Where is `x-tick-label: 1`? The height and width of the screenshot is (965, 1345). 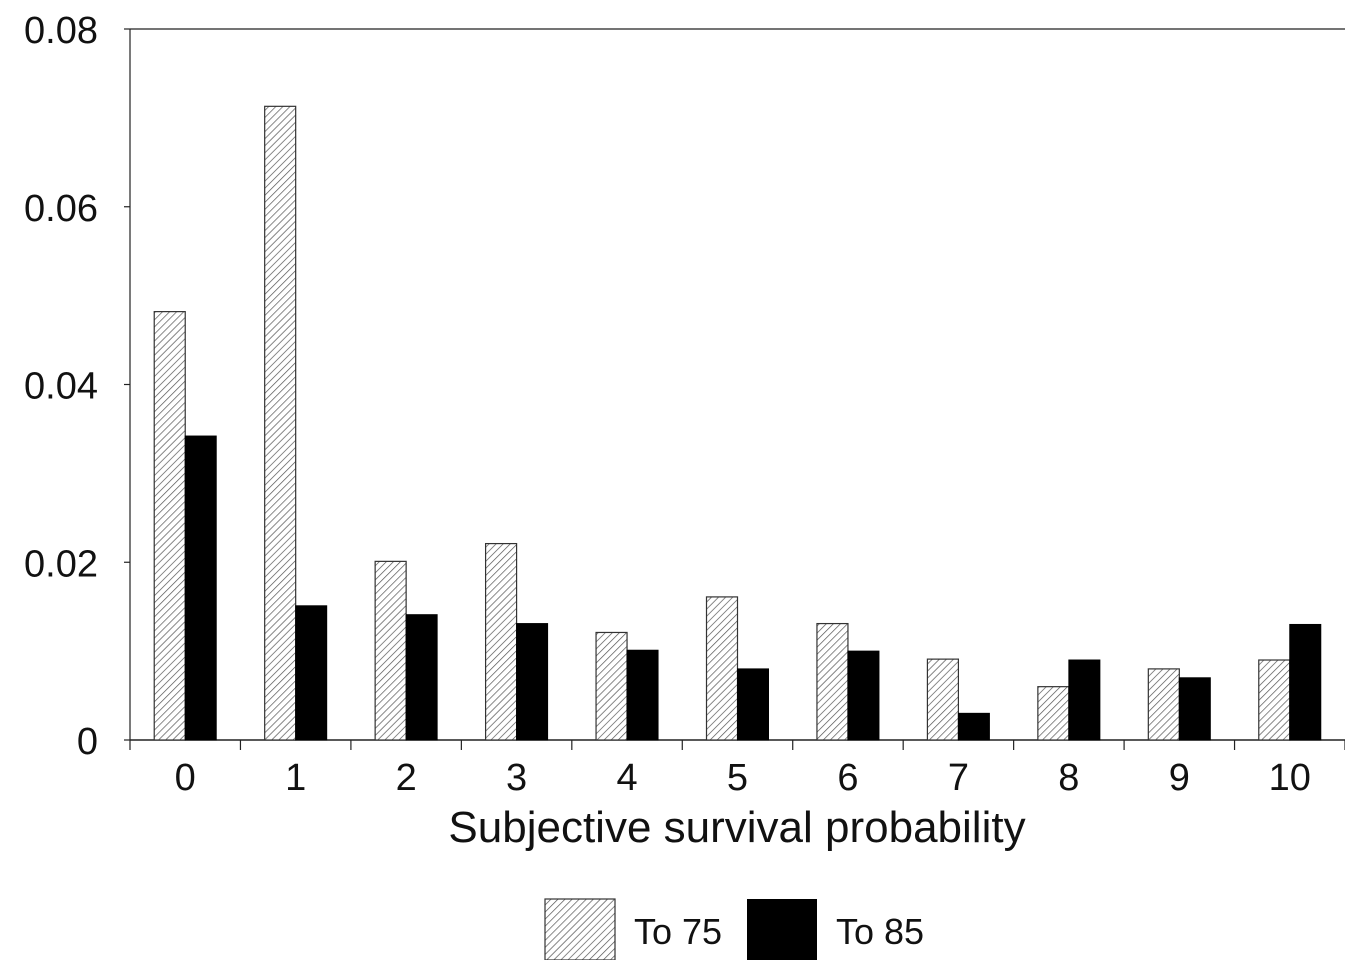 x-tick-label: 1 is located at coordinates (295, 778).